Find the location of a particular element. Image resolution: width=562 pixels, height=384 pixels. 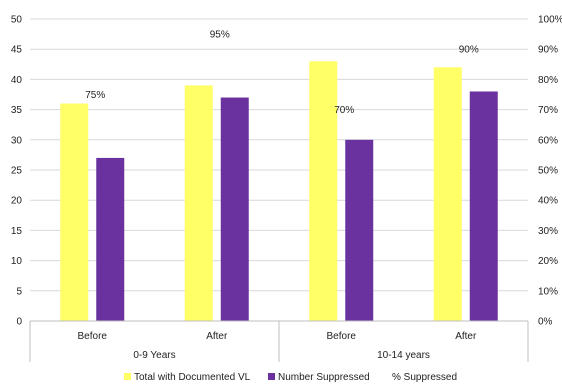

y-tick-label-left: 0 is located at coordinates (19, 322).